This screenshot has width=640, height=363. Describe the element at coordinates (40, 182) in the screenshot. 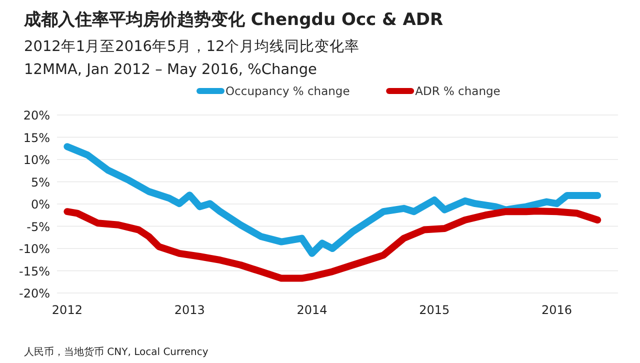

I see `y-tick-label: 5%` at that location.